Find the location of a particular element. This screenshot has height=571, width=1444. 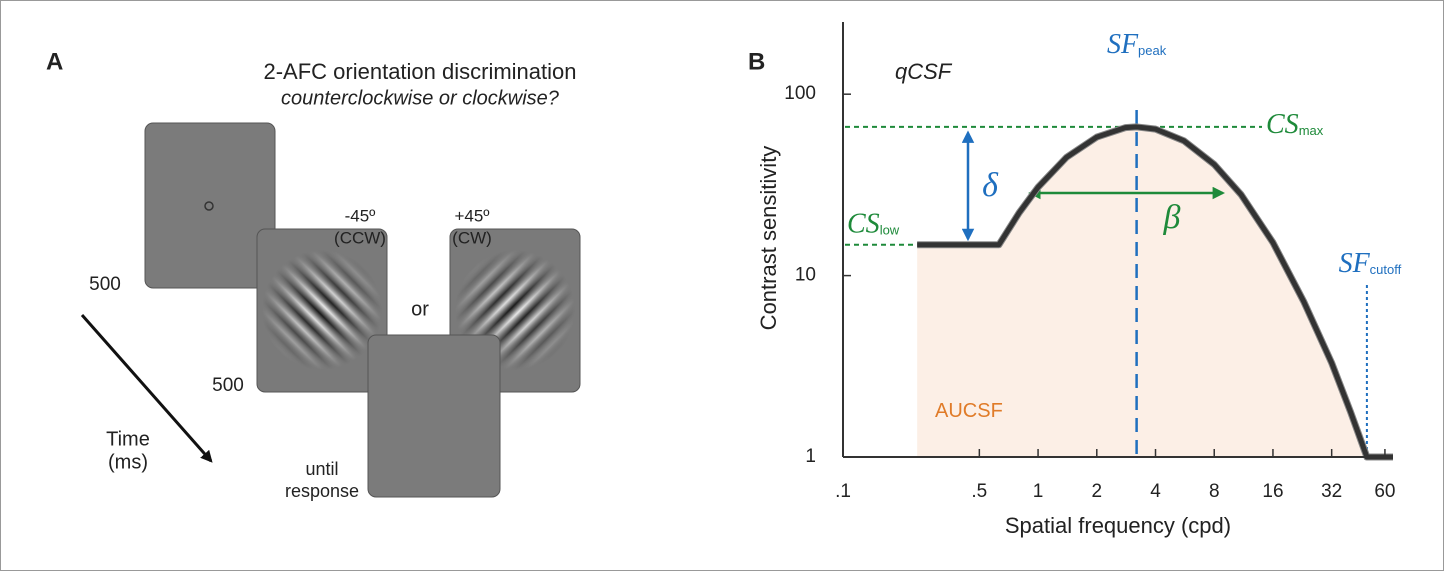

annotation-sub: low is located at coordinates (890, 230).